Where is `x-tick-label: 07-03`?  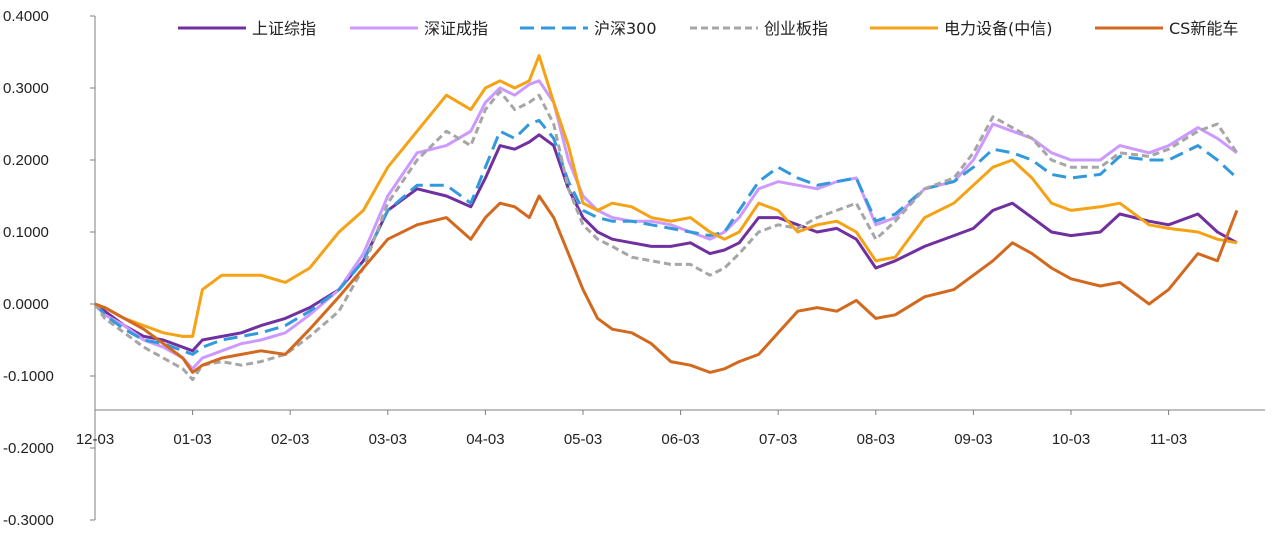
x-tick-label: 07-03 is located at coordinates (778, 439).